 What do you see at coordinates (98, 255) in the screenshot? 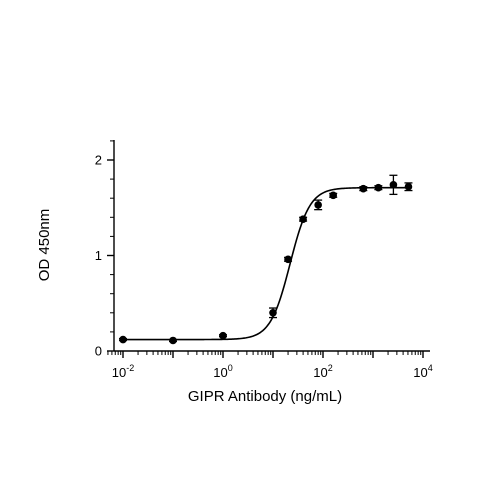
I see `y-tick-label: 1` at bounding box center [98, 255].